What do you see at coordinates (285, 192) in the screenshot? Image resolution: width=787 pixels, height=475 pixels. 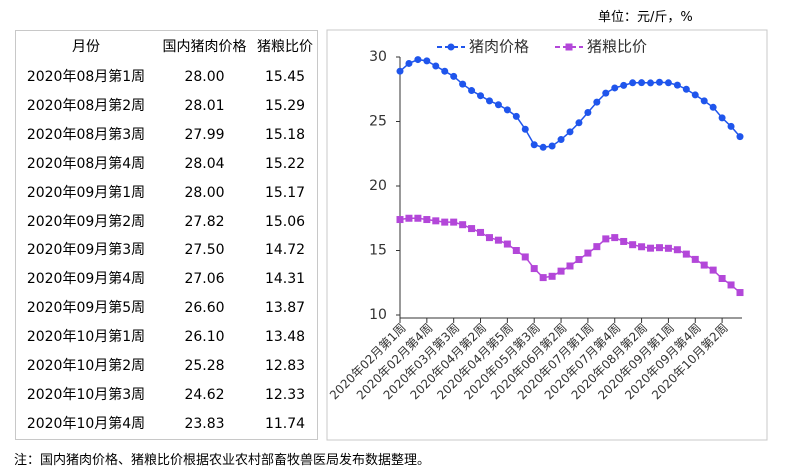 I see `table-cell: 15.17` at bounding box center [285, 192].